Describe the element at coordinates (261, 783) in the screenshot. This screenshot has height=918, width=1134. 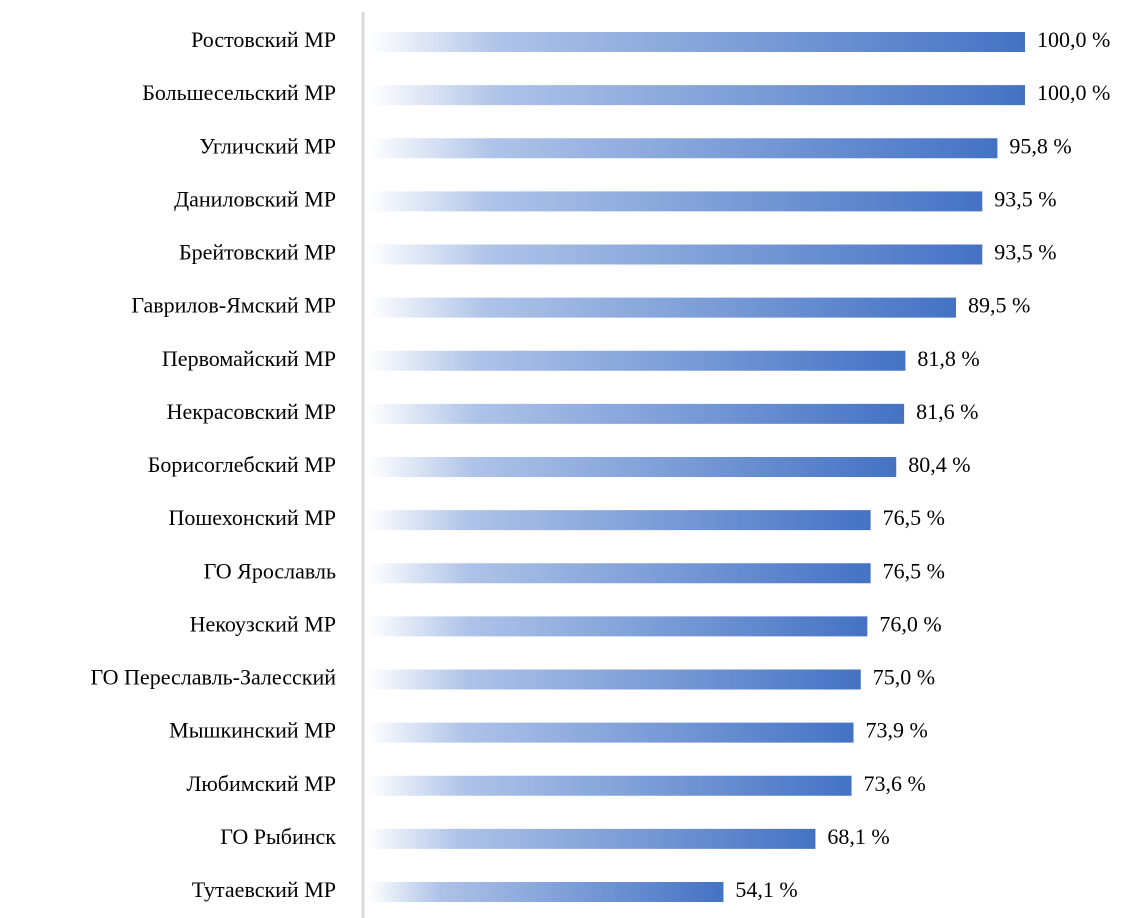
I see `category-label: Любимский МР` at that location.